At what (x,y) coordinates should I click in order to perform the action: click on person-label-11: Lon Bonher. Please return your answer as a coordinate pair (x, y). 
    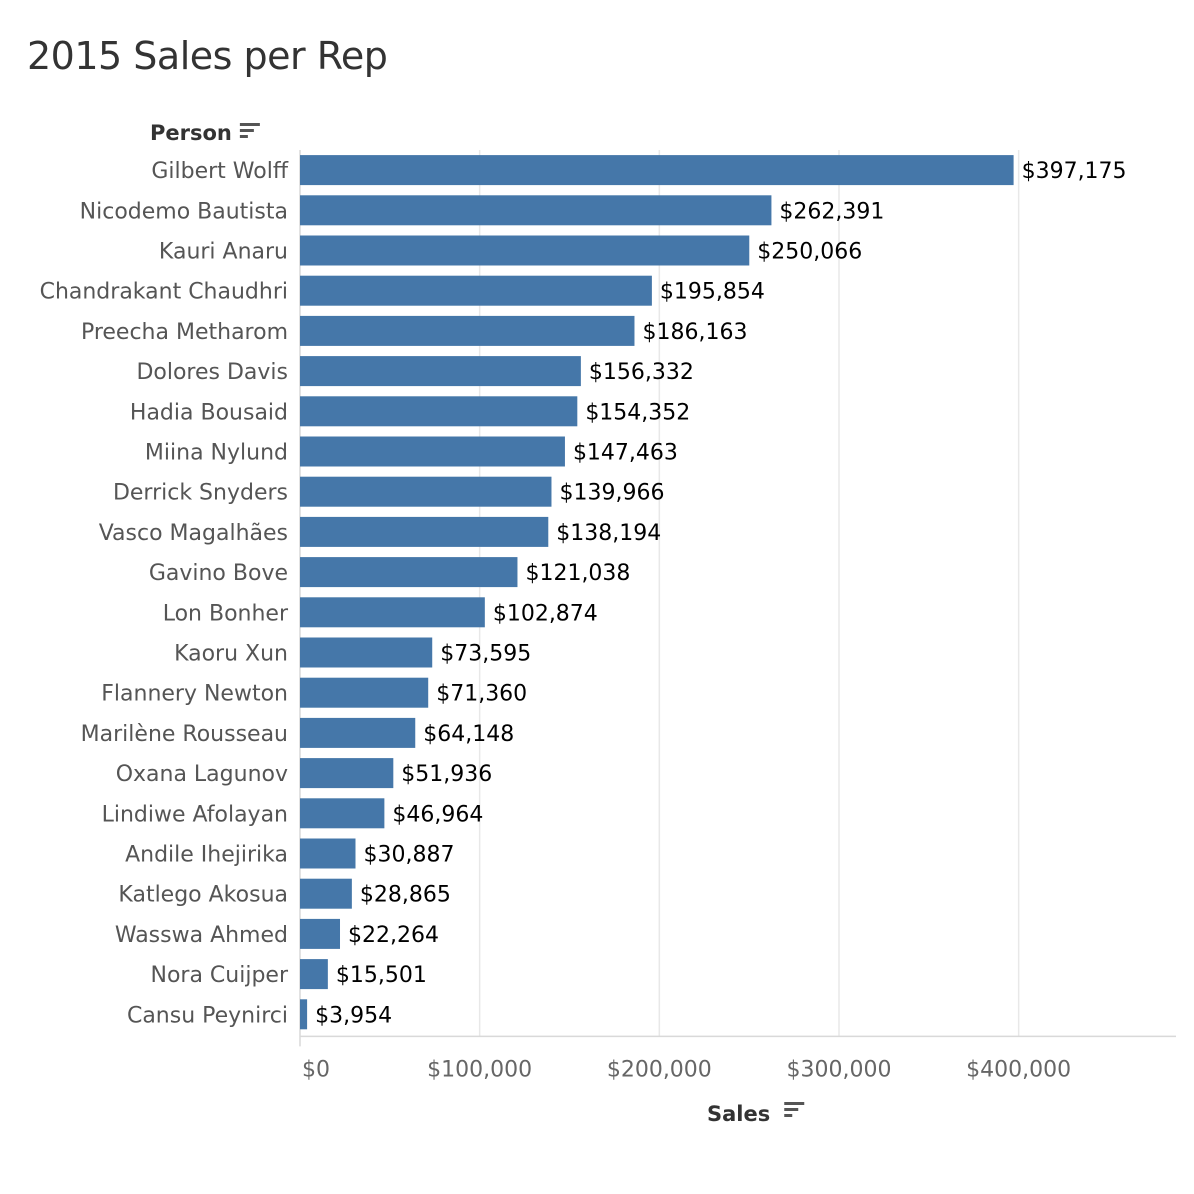
    Looking at the image, I should click on (226, 613).